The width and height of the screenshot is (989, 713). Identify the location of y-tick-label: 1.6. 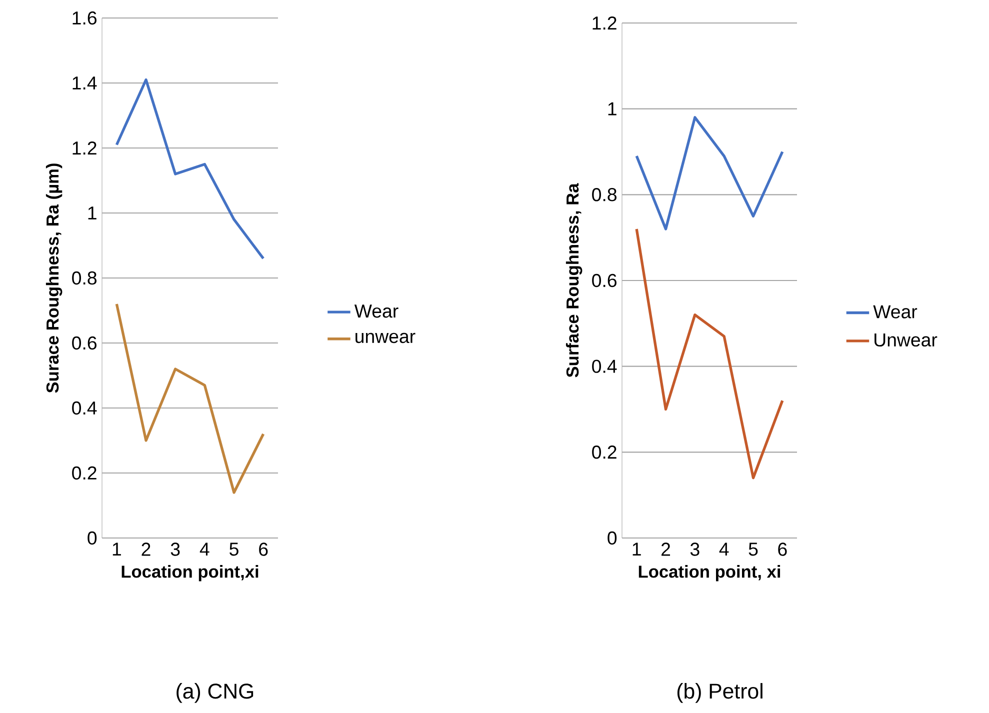
(84, 18).